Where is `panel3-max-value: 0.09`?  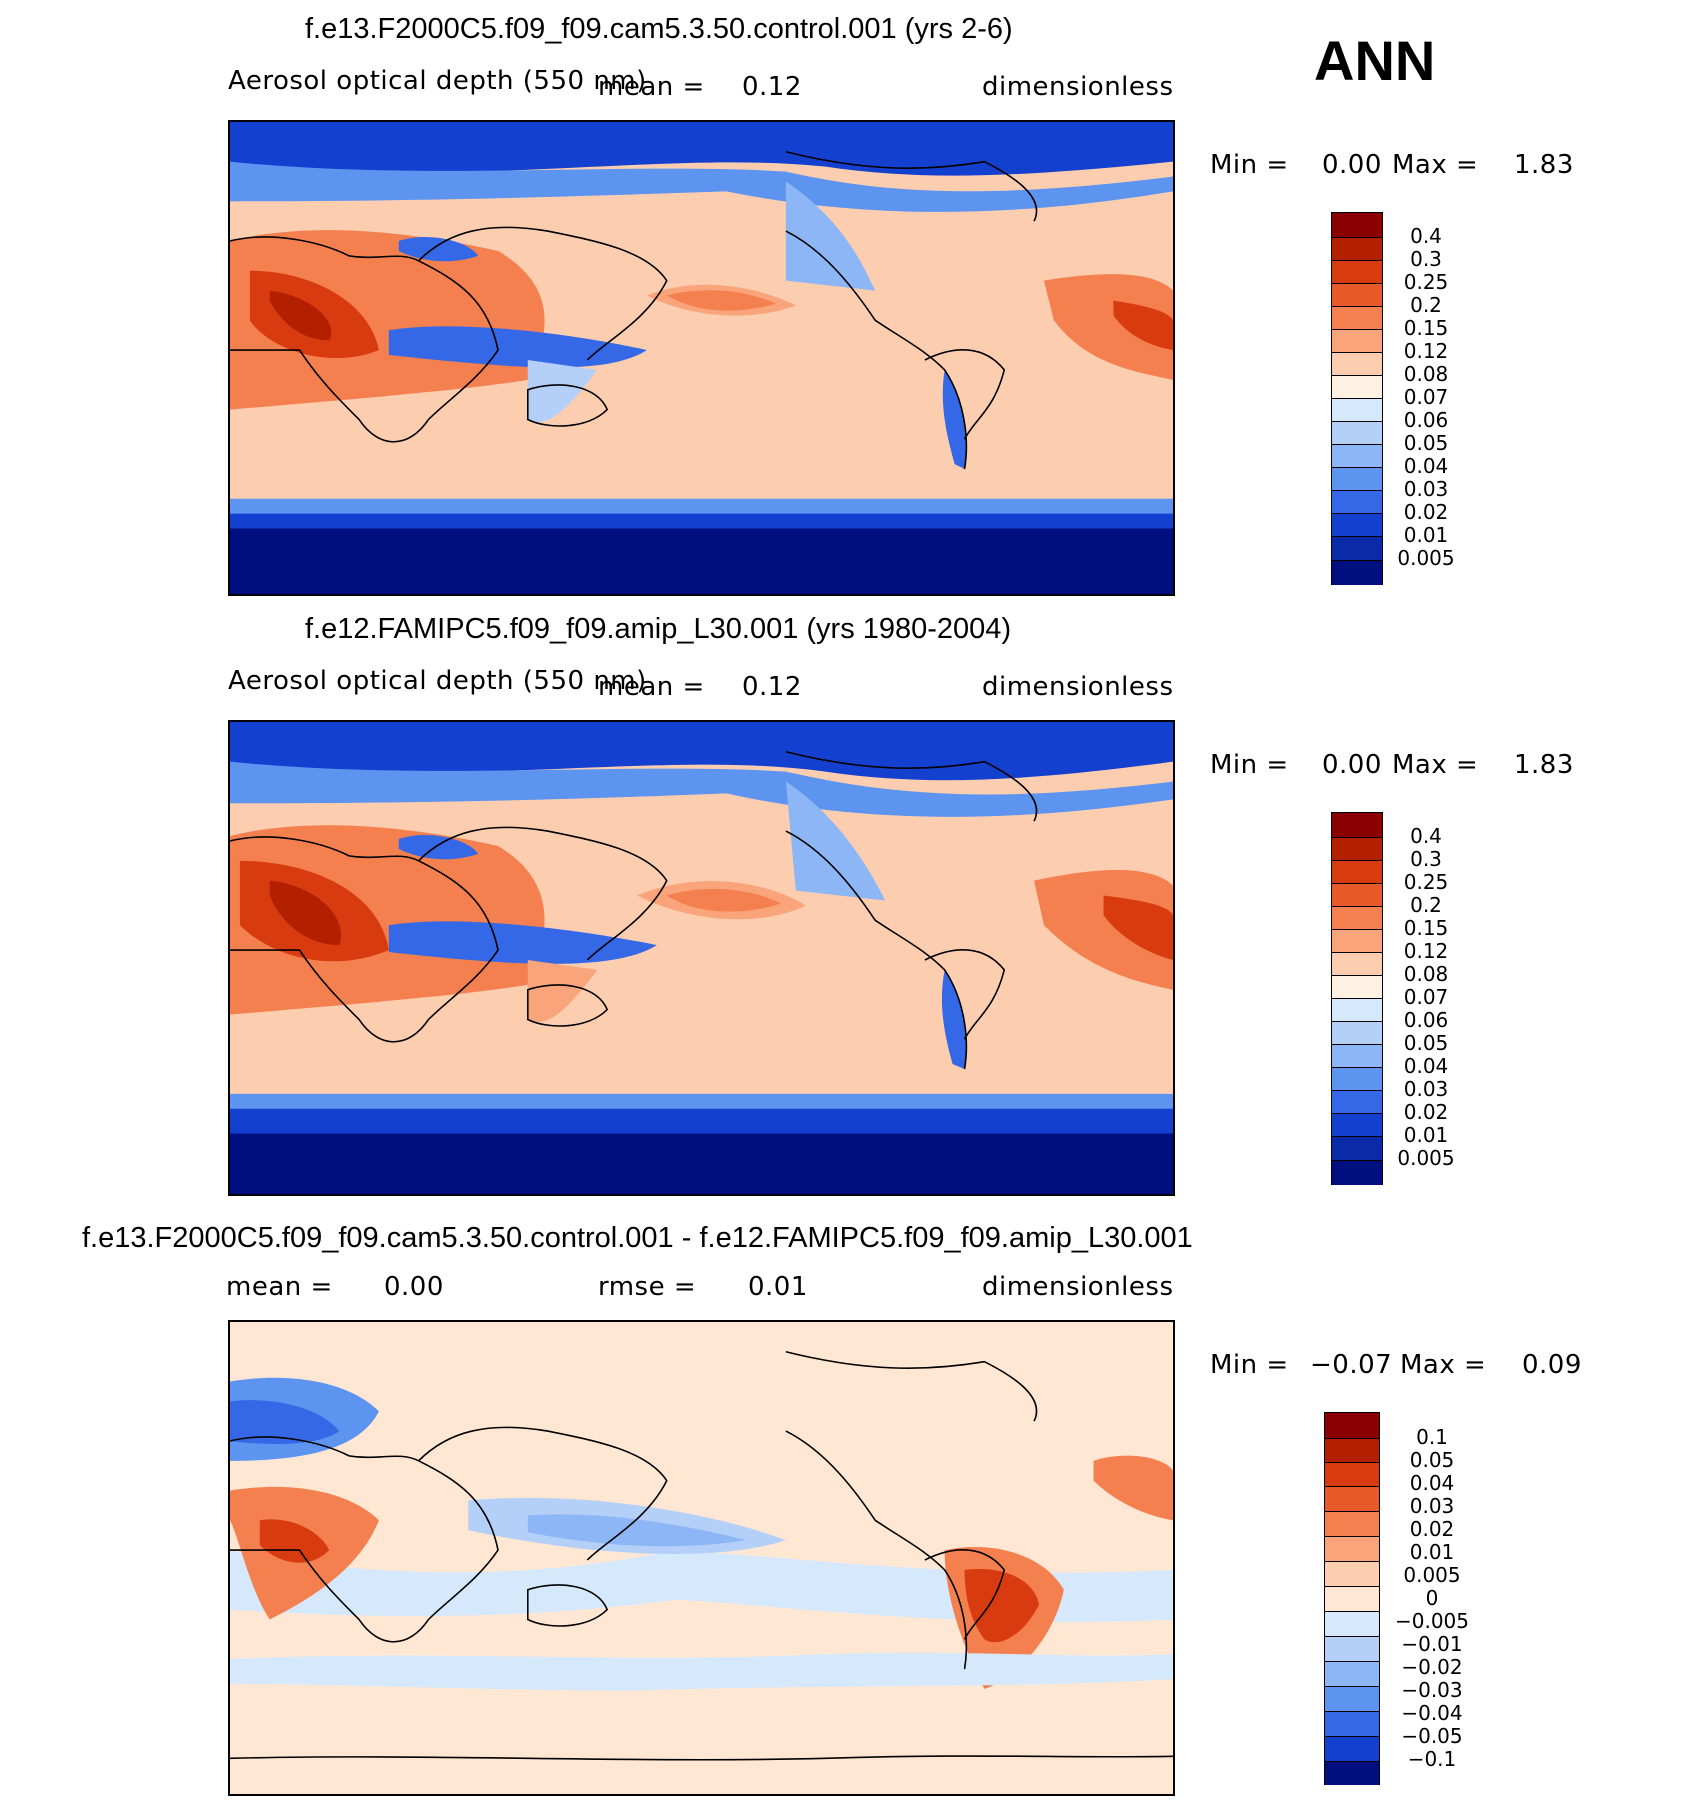 panel3-max-value: 0.09 is located at coordinates (1552, 1365).